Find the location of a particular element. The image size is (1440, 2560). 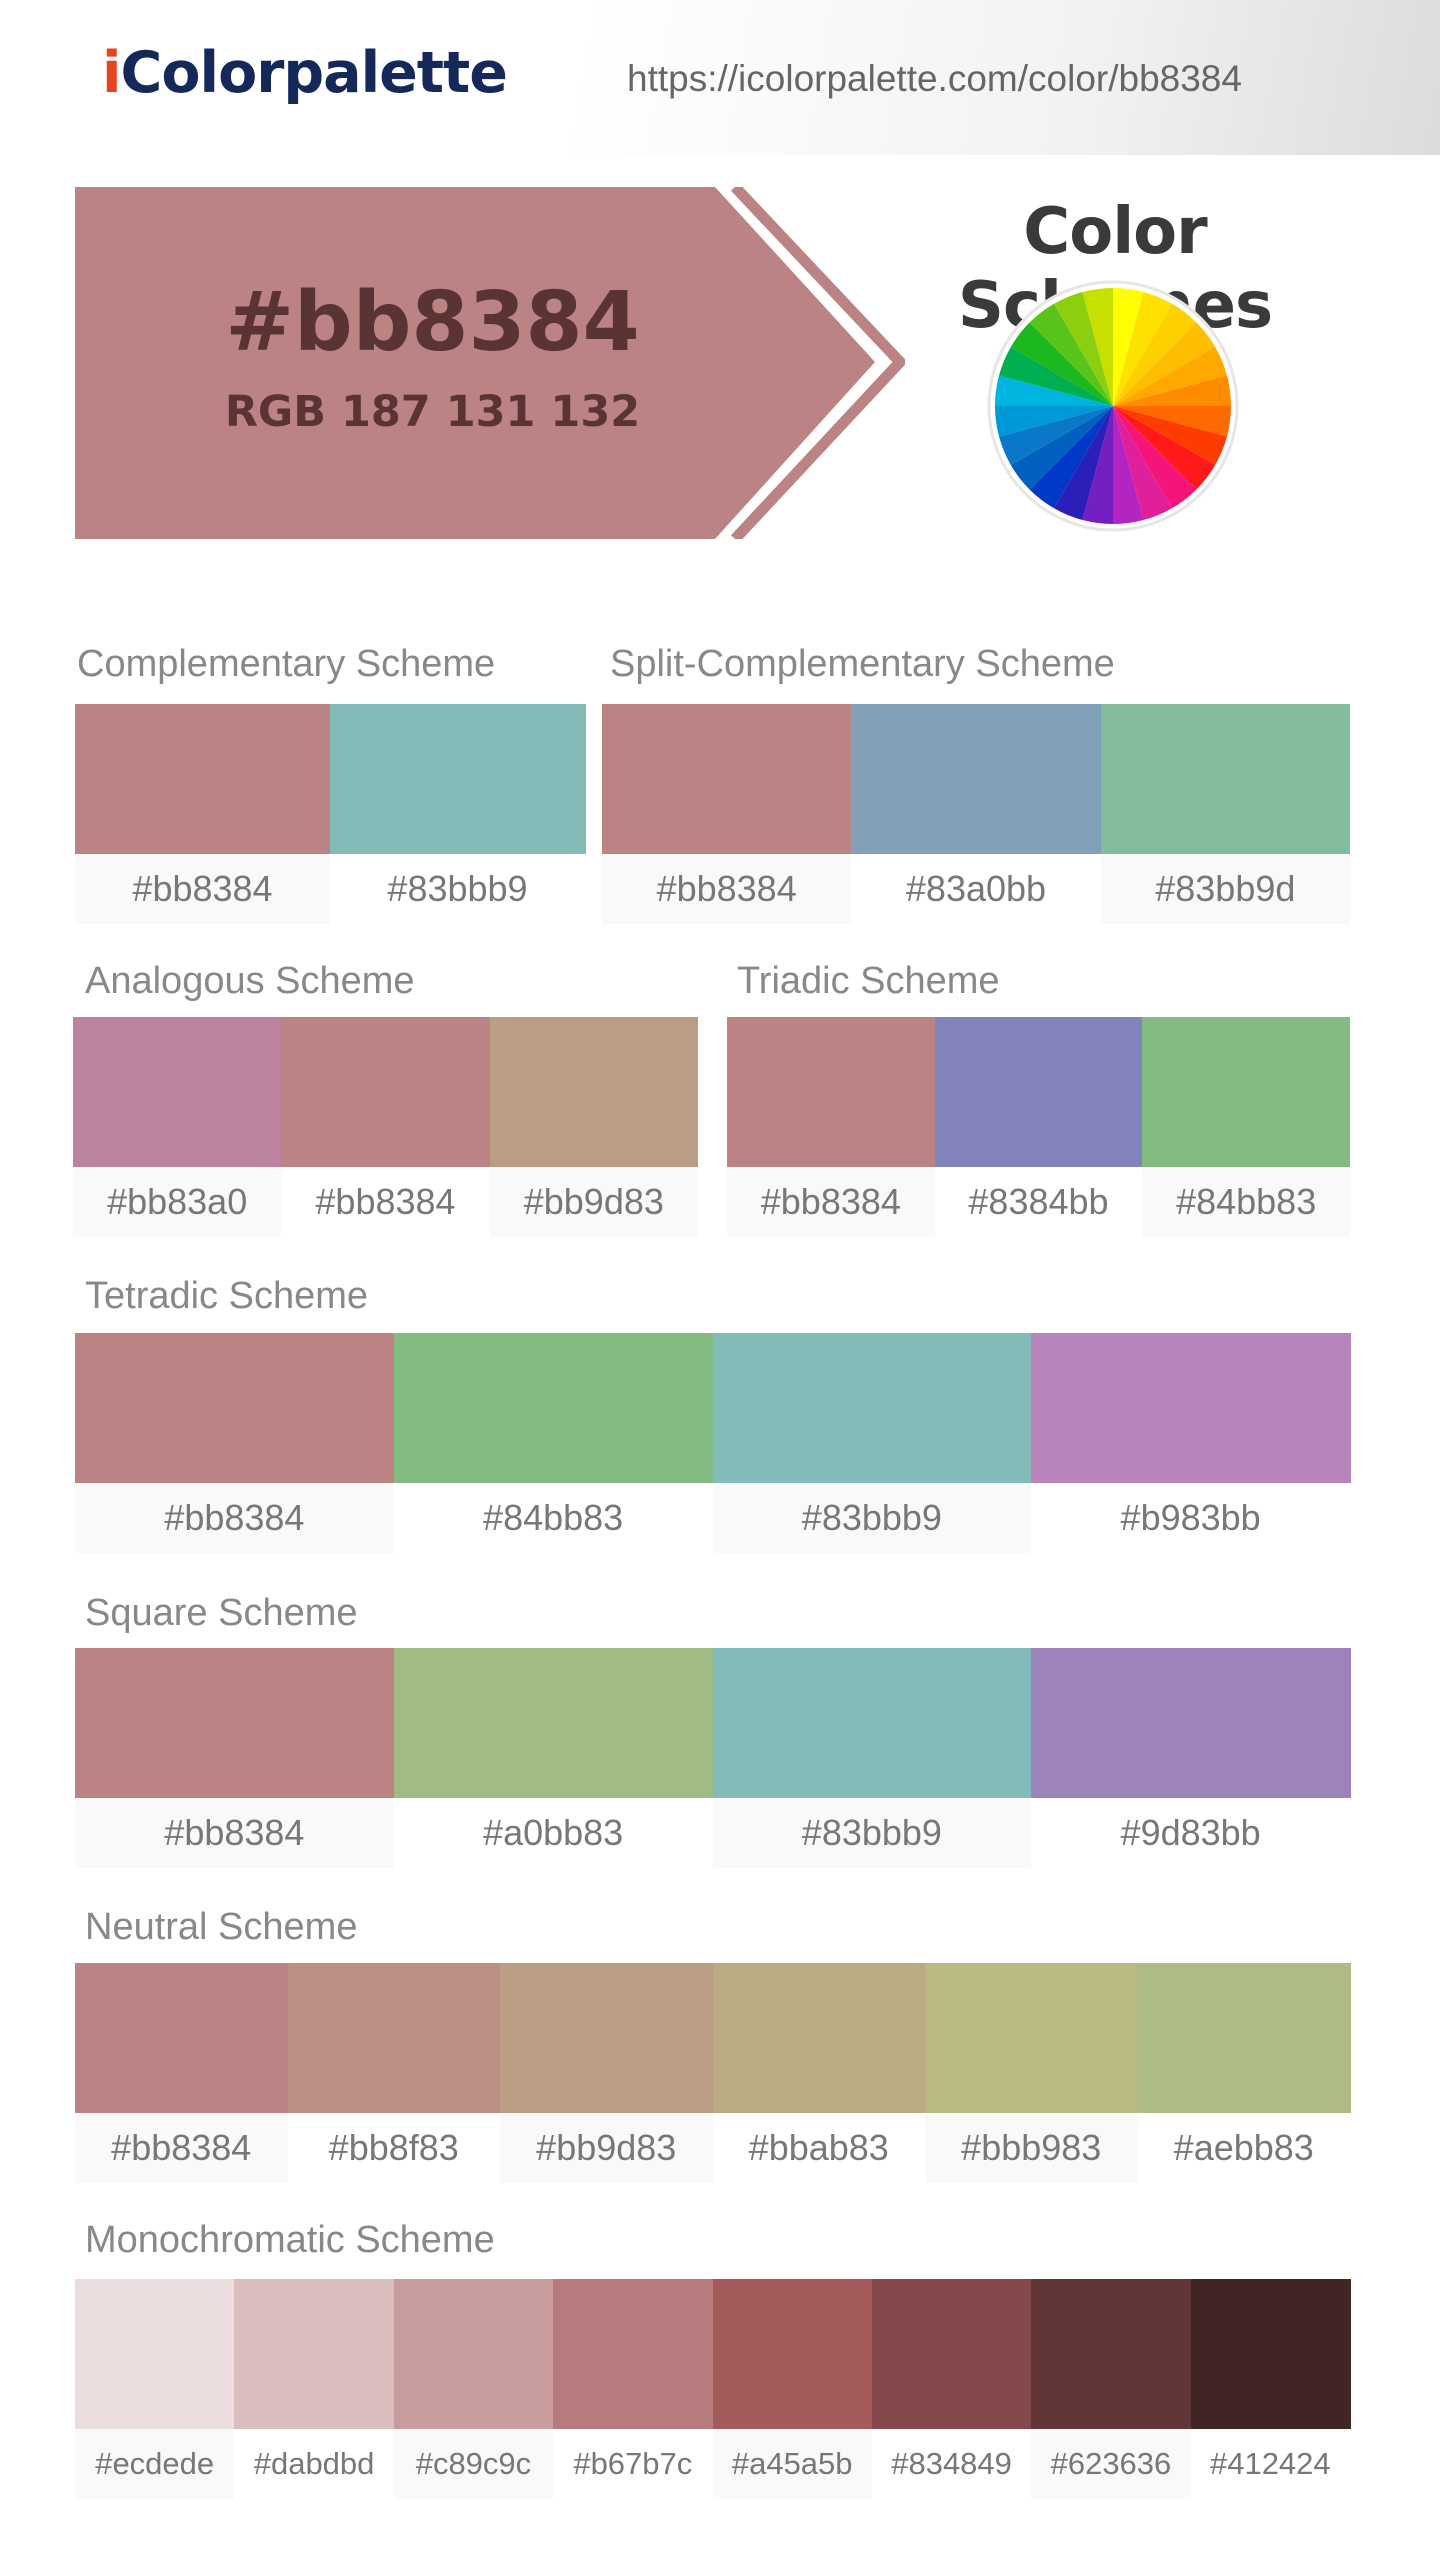

tetradic-hex-label: #b983bb is located at coordinates (1190, 1517).